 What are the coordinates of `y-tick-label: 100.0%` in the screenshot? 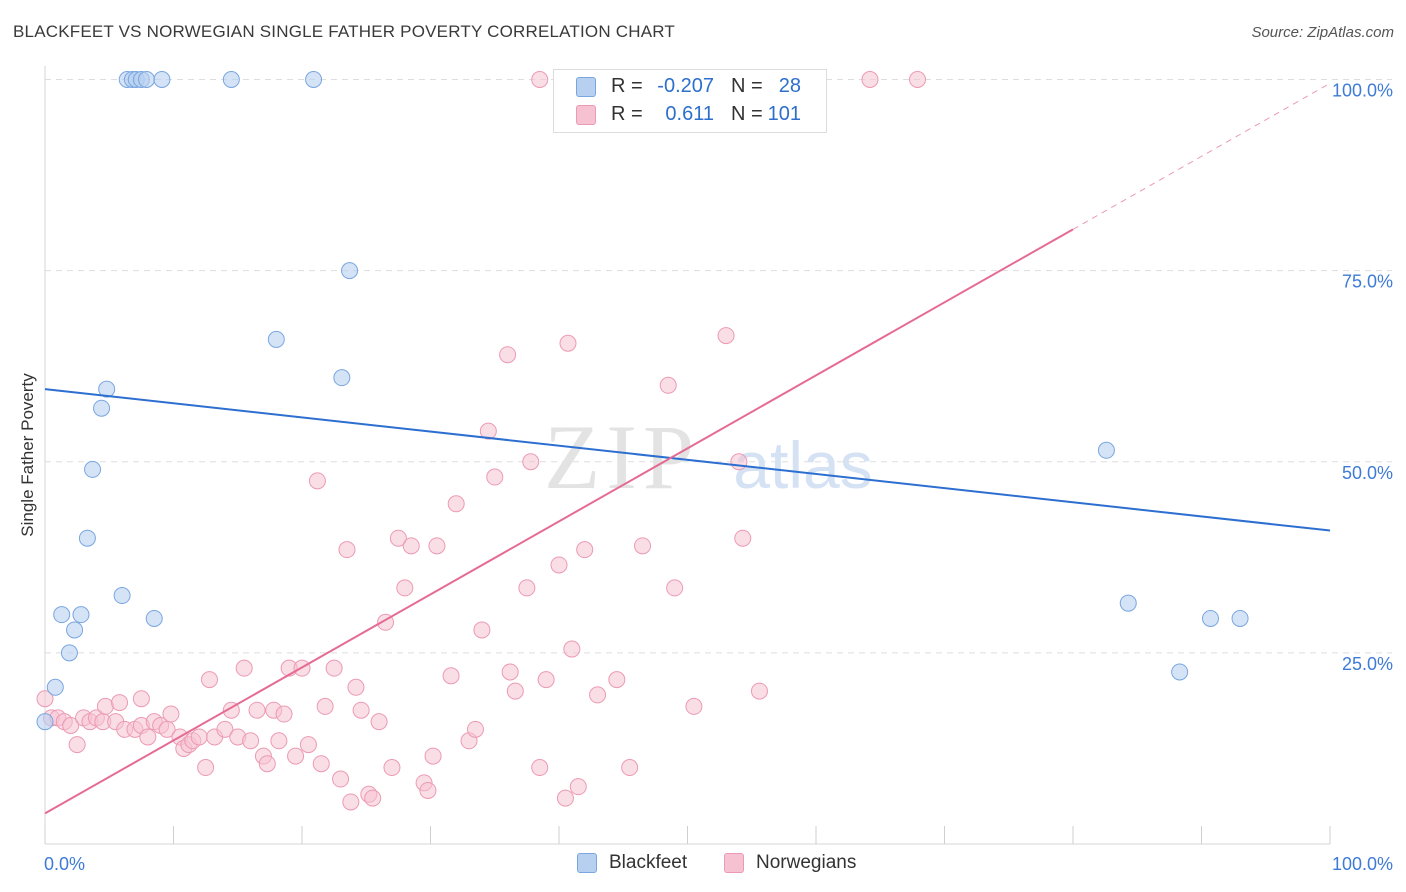 It's located at (1362, 91).